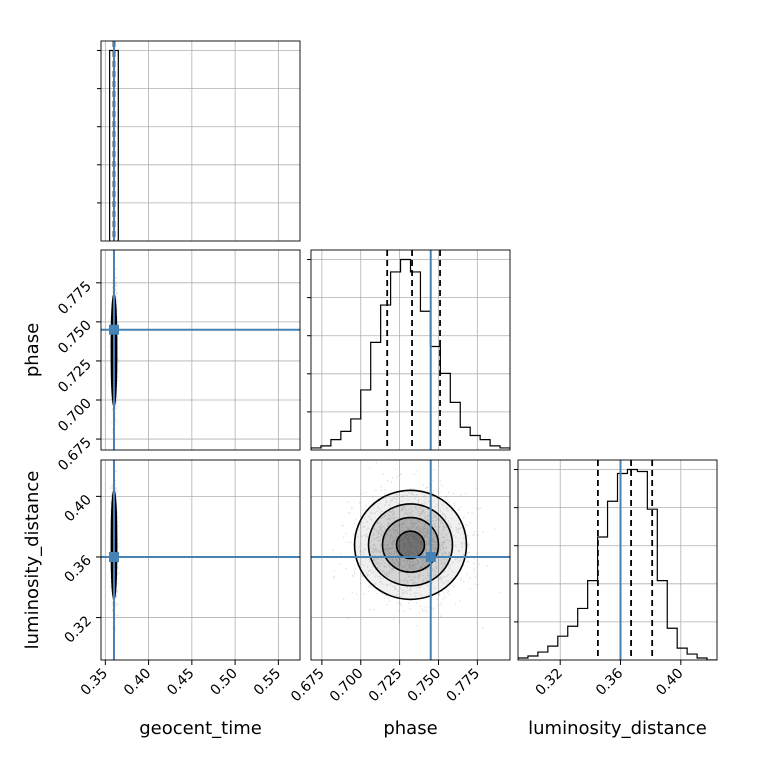  What do you see at coordinates (32, 560) in the screenshot?
I see `ylabel-luminosity-distance: luminosity_distance` at bounding box center [32, 560].